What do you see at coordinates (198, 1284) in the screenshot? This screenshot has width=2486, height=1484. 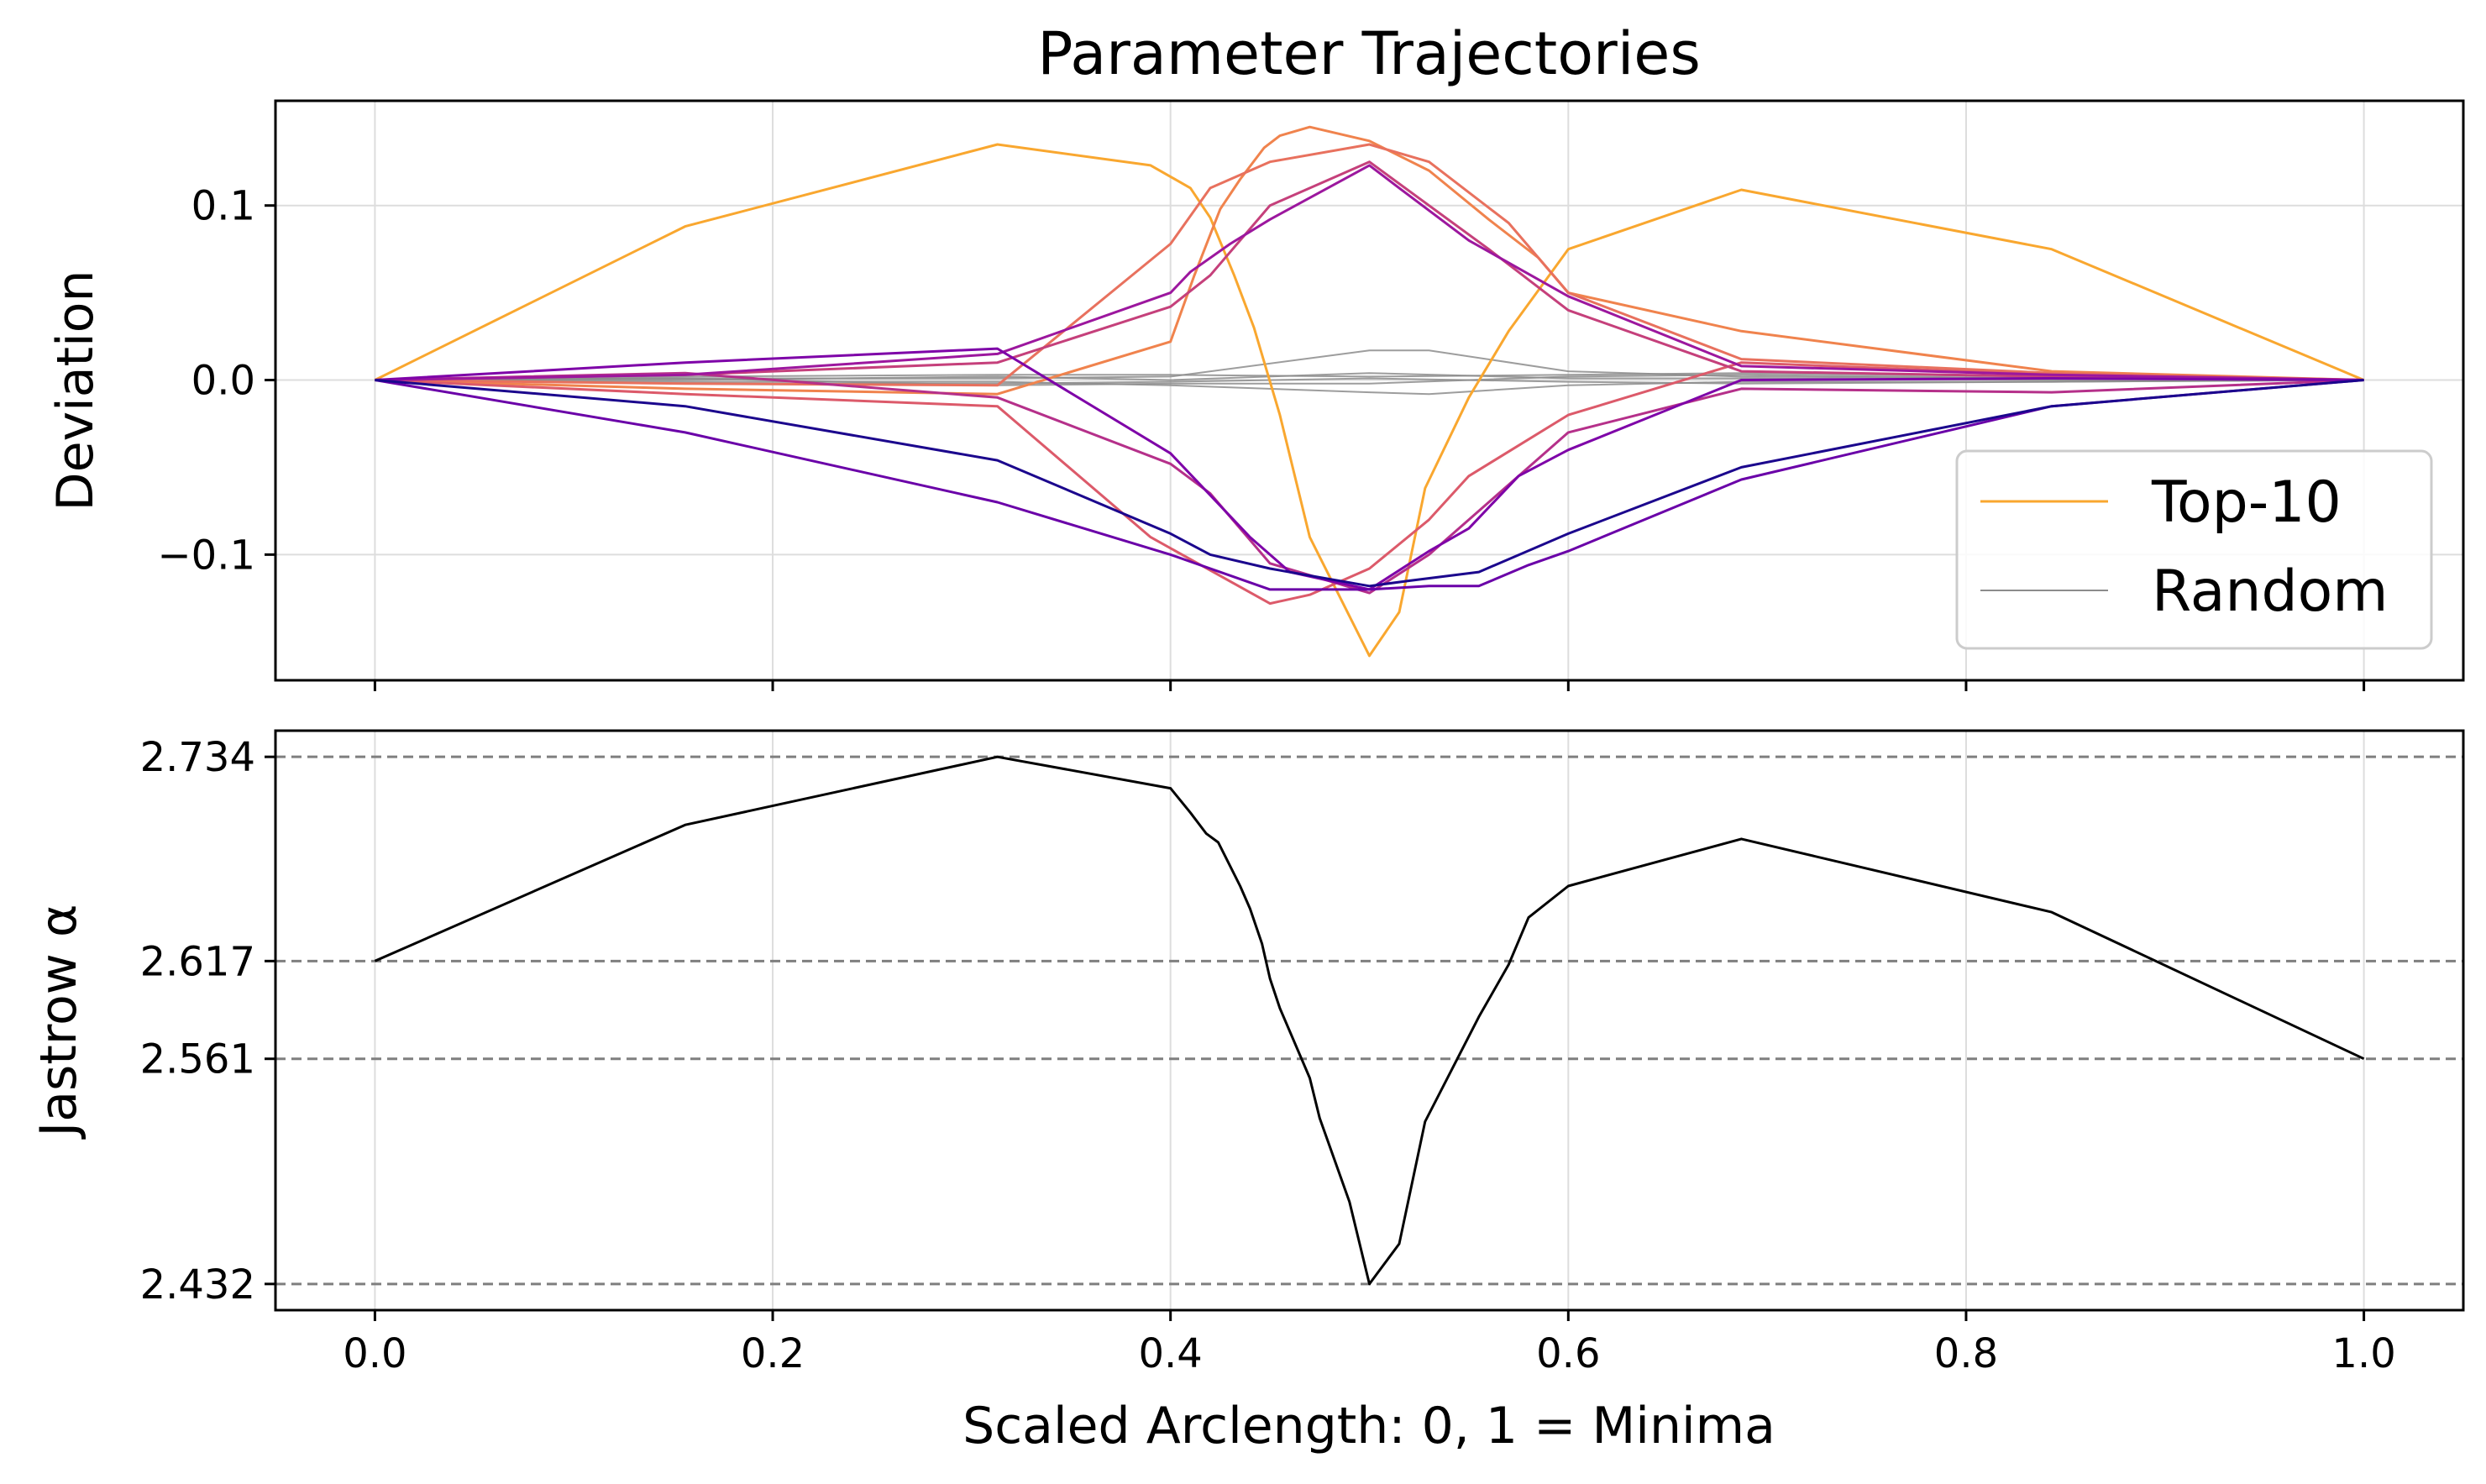 I see `bottom-y-tick-label: 2.432` at bounding box center [198, 1284].